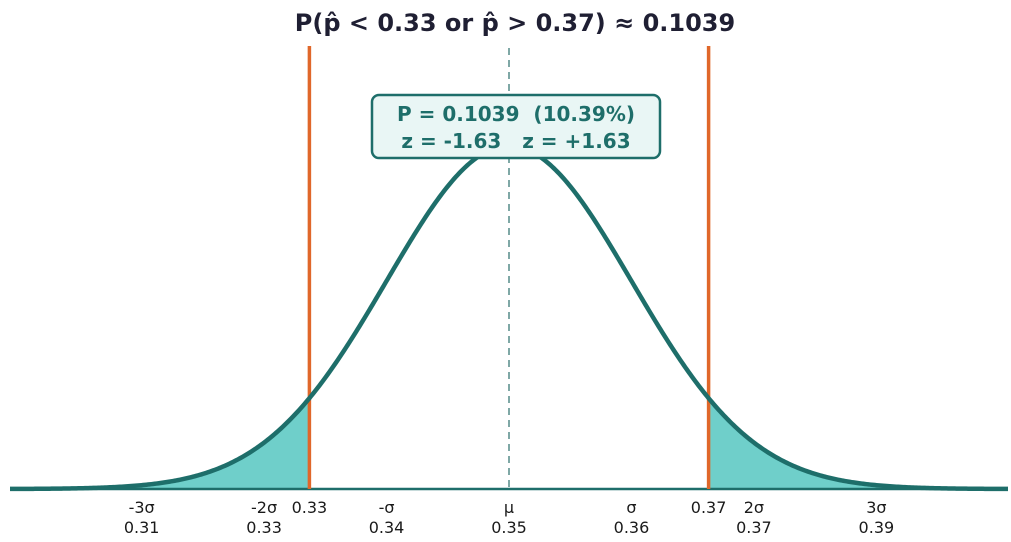 The height and width of the screenshot is (542, 1011). What do you see at coordinates (631, 507) in the screenshot?
I see `tick-label-sigma: σ` at bounding box center [631, 507].